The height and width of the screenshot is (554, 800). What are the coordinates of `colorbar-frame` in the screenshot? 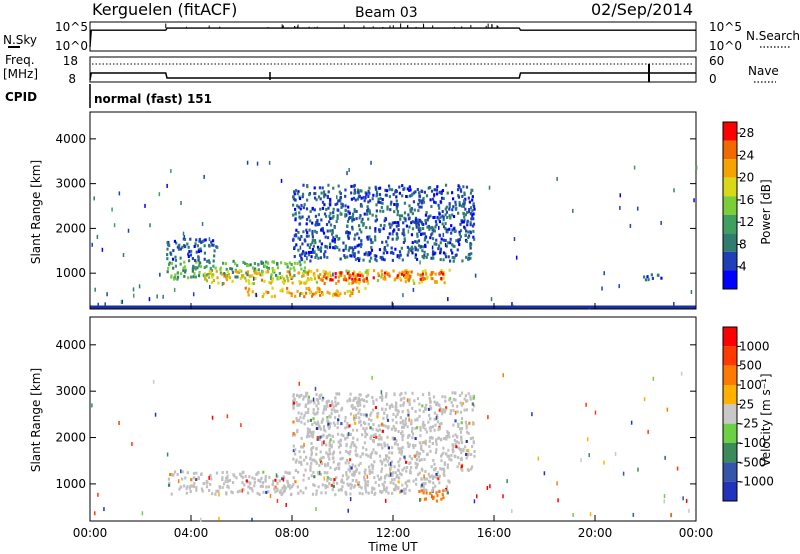 It's located at (730, 414).